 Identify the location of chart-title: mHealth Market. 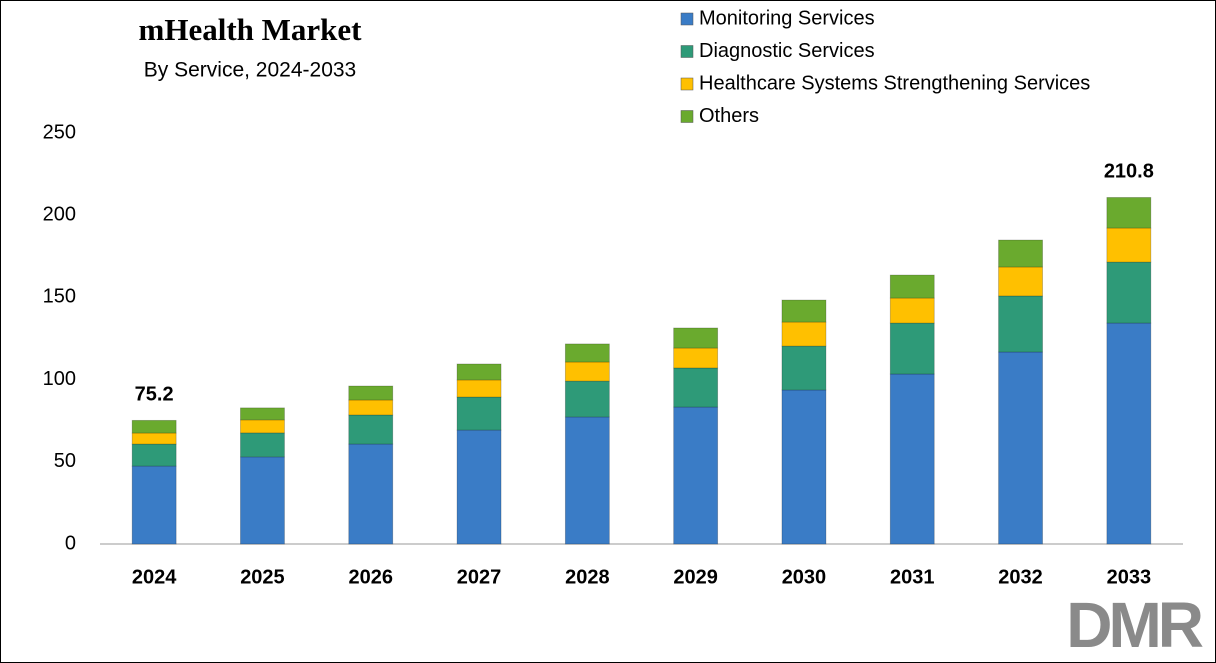
(251, 29).